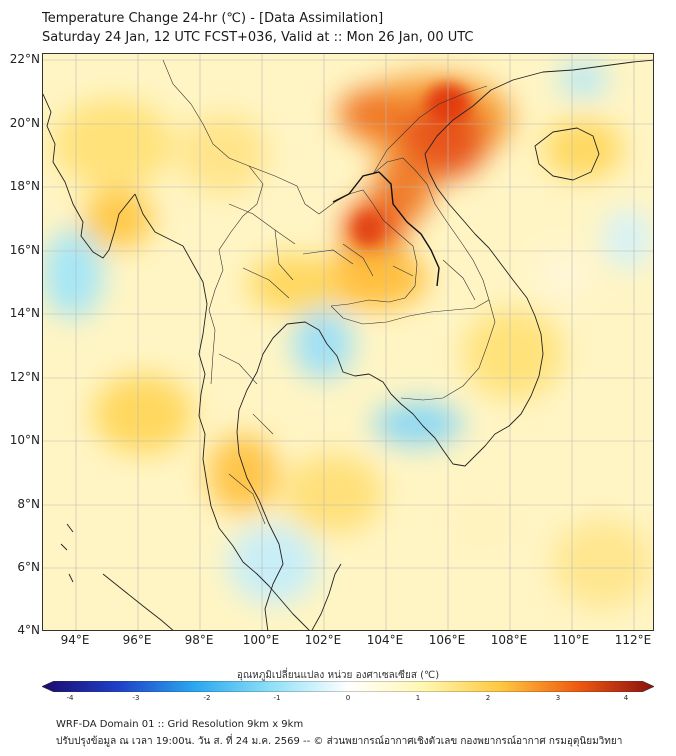 The width and height of the screenshot is (676, 756). Describe the element at coordinates (368, 229) in the screenshot. I see `max-core-laos` at that location.